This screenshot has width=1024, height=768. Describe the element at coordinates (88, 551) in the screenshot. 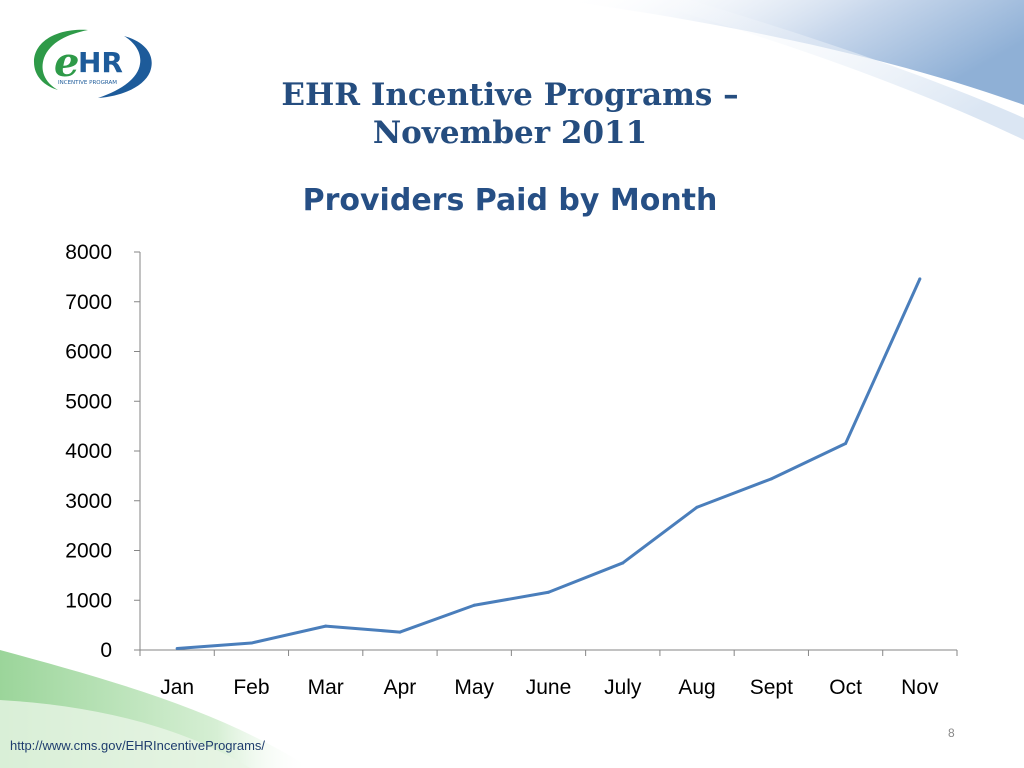

I see `y-tick-label: 2000` at that location.